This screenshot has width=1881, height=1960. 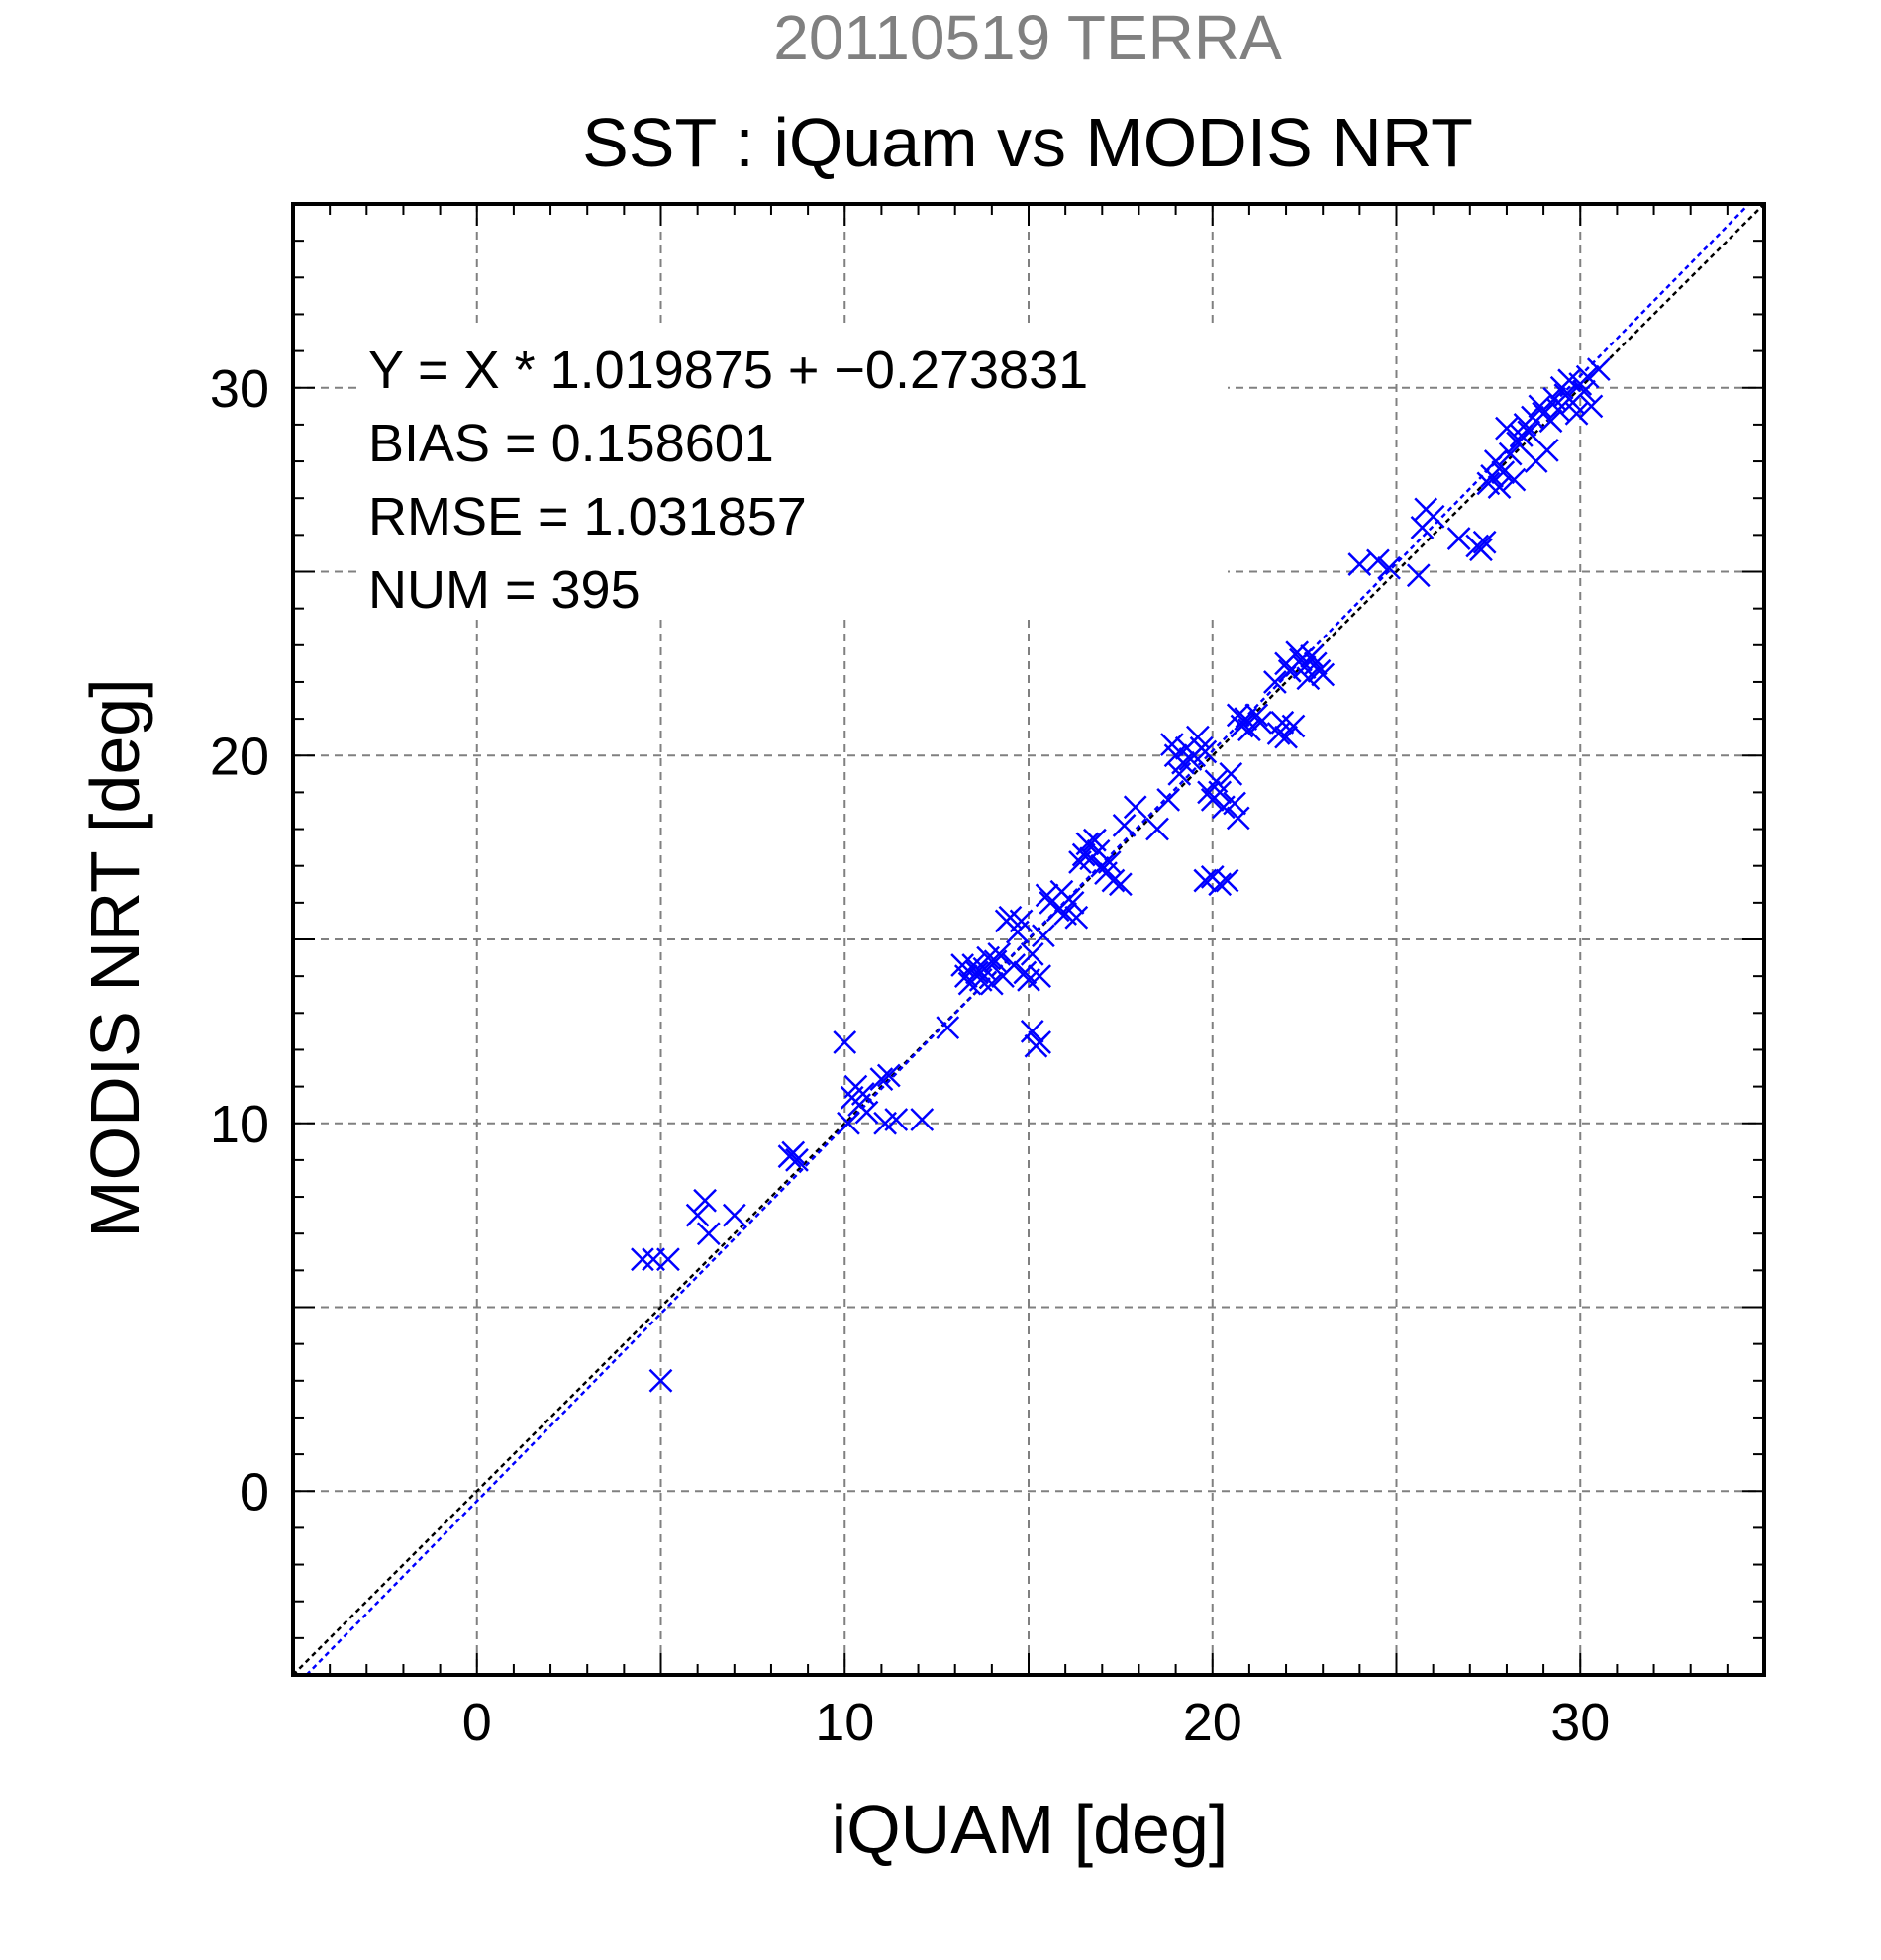 What do you see at coordinates (240, 389) in the screenshot?
I see `y-tick-label: 30` at bounding box center [240, 389].